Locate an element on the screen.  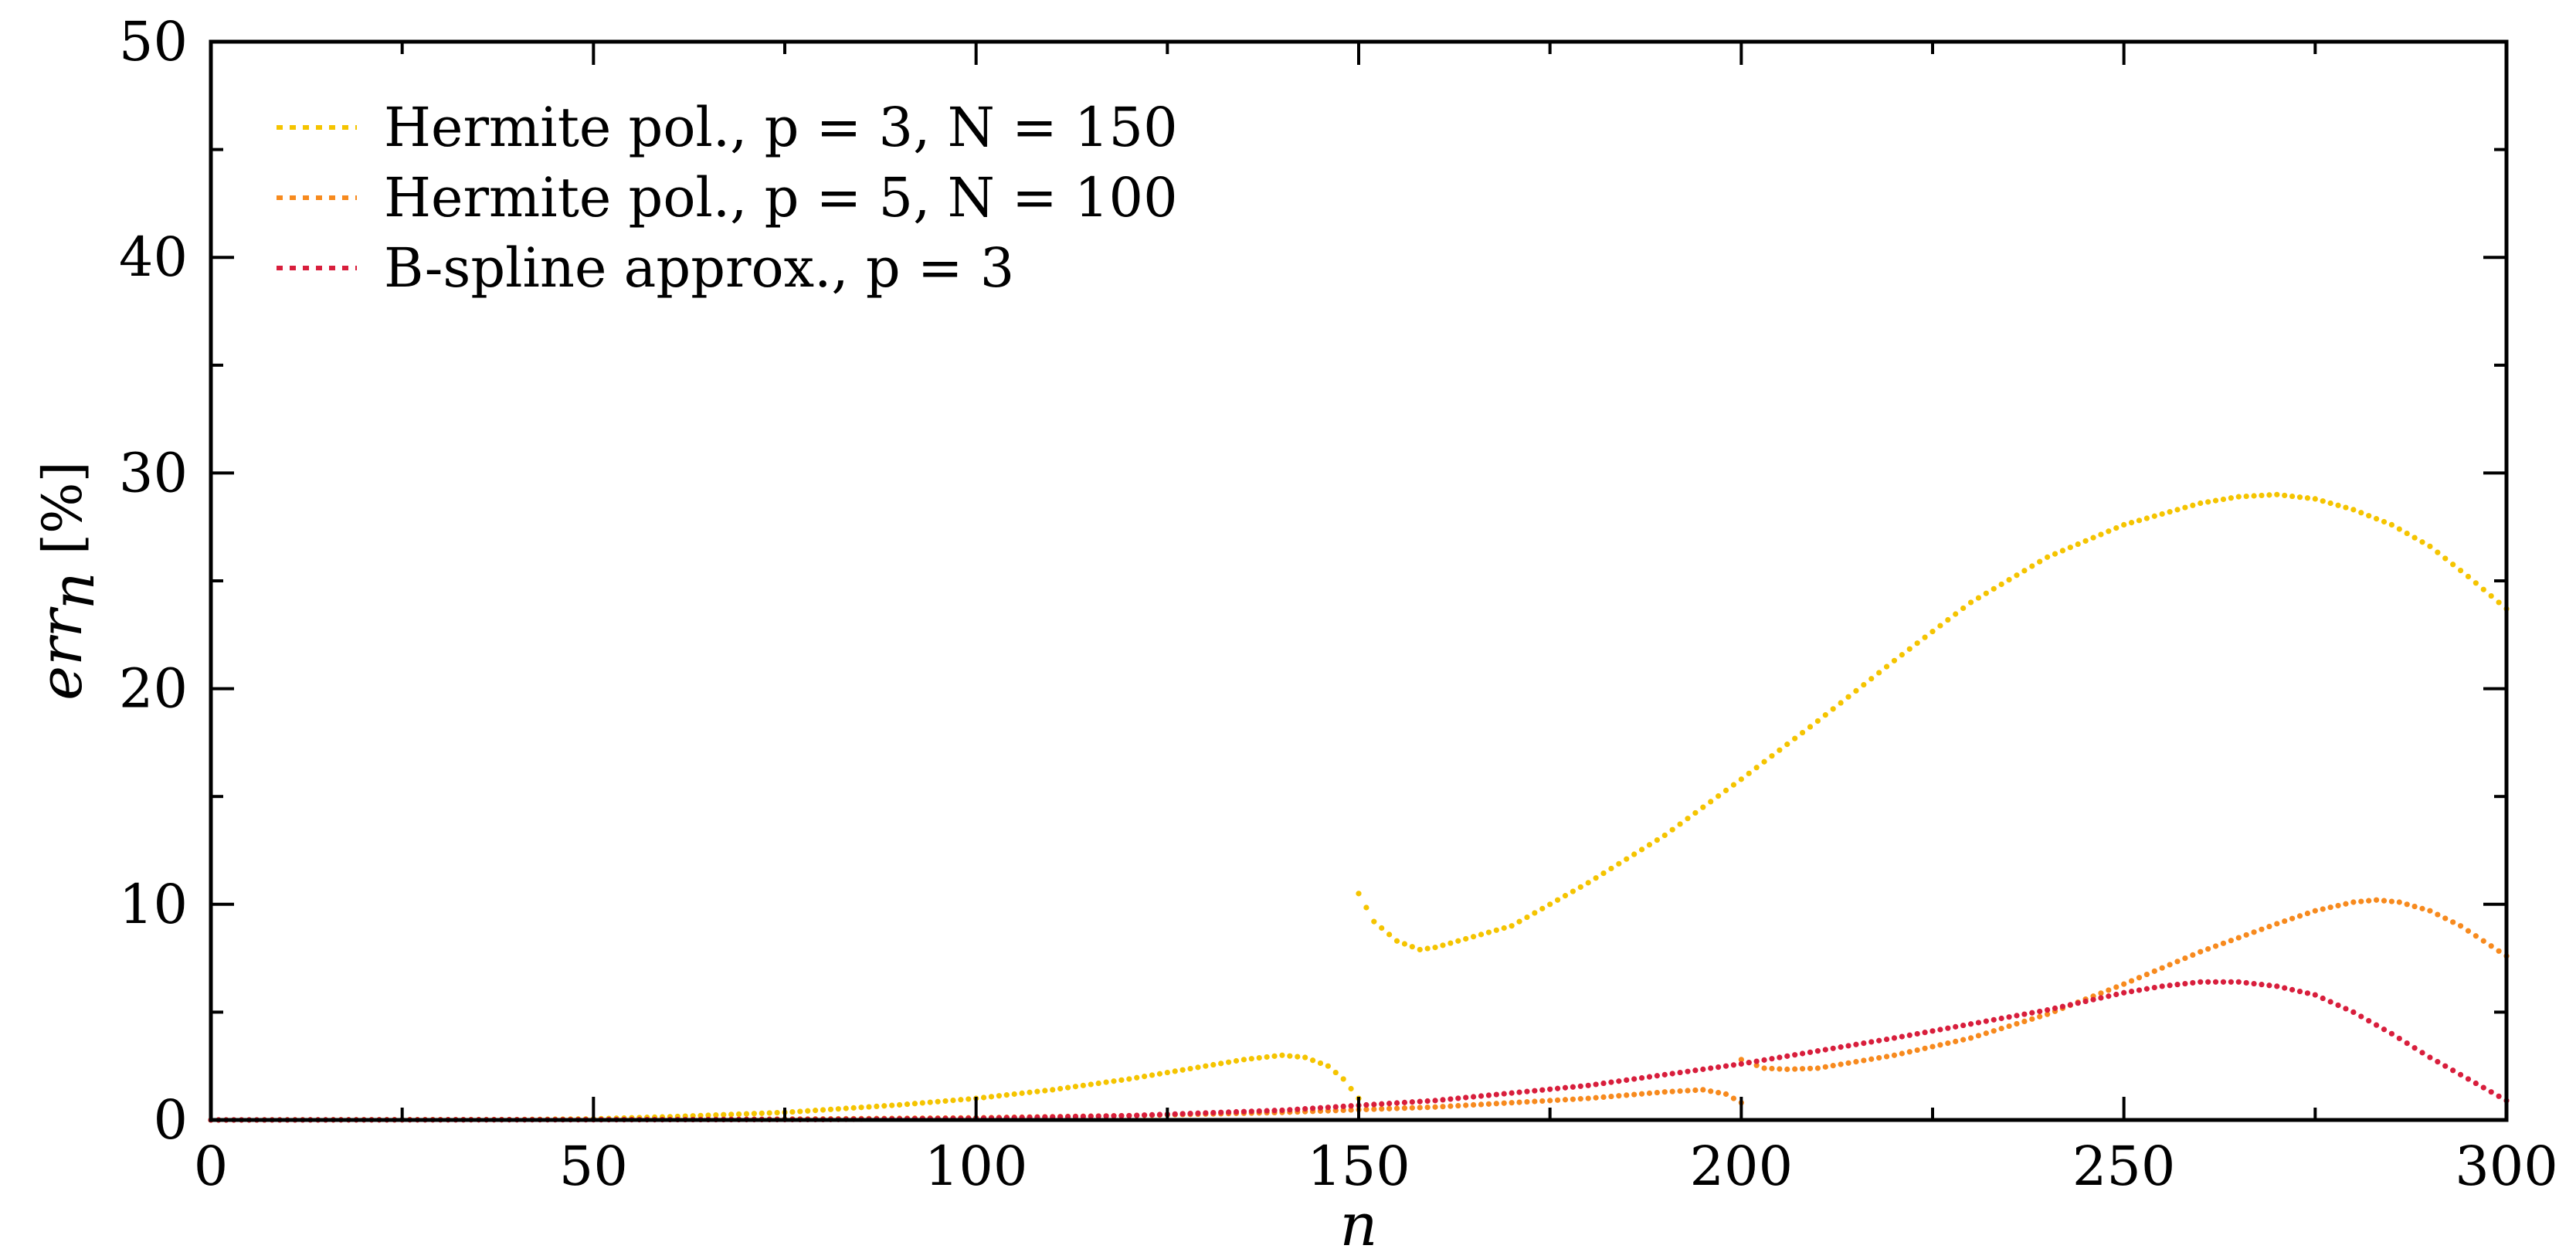
x-tick-label: 250 is located at coordinates (2124, 1166).